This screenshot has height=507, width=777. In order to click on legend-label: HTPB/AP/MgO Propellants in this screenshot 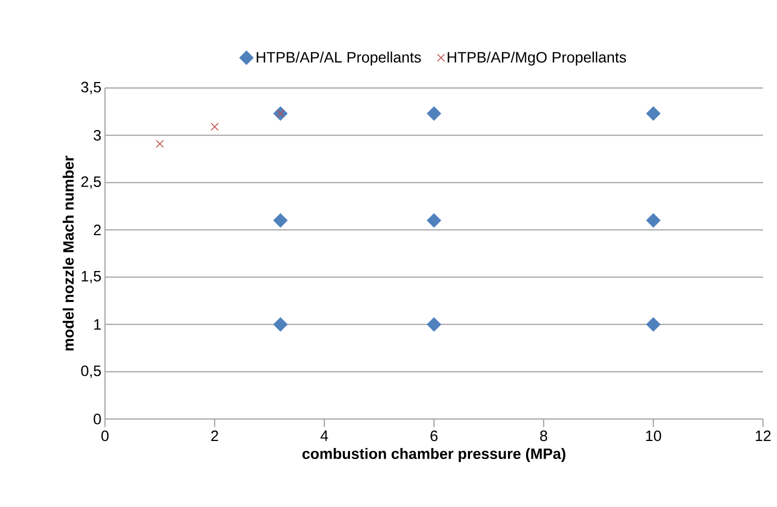, I will do `click(537, 59)`.